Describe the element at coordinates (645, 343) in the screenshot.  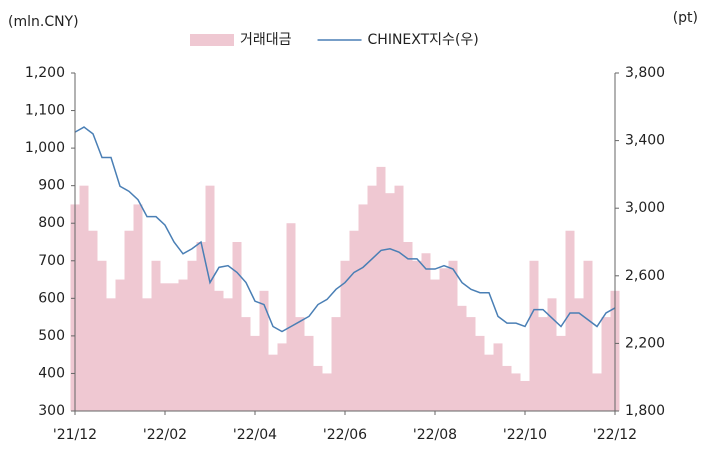
I see `y2-tick-label: 2,200` at that location.